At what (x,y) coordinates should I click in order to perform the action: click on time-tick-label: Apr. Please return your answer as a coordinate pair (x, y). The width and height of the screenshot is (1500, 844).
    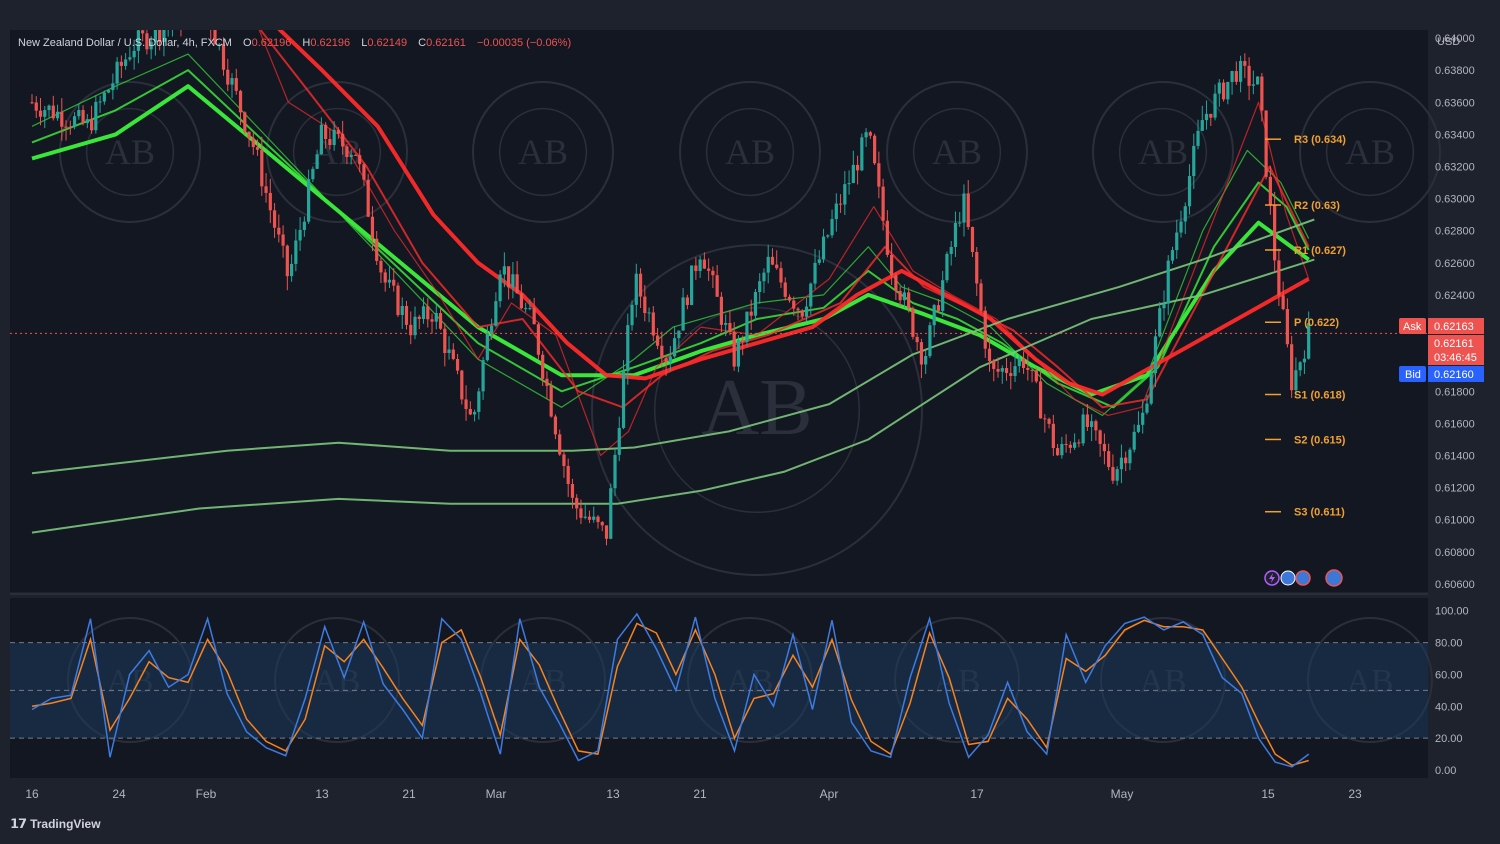
    Looking at the image, I should click on (829, 794).